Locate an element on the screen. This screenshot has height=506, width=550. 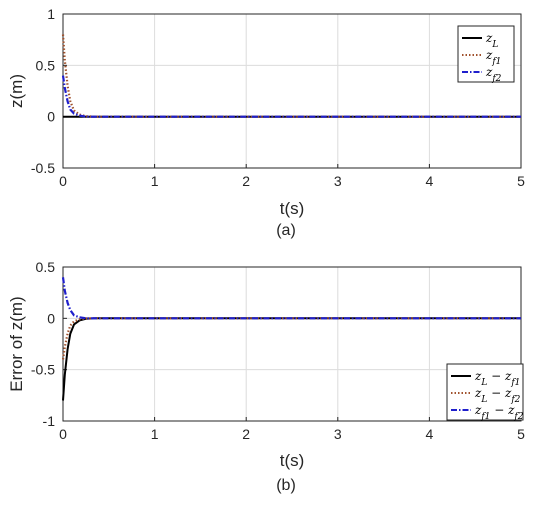
legend-entry-1: zL − zf1 is located at coordinates (497, 378).